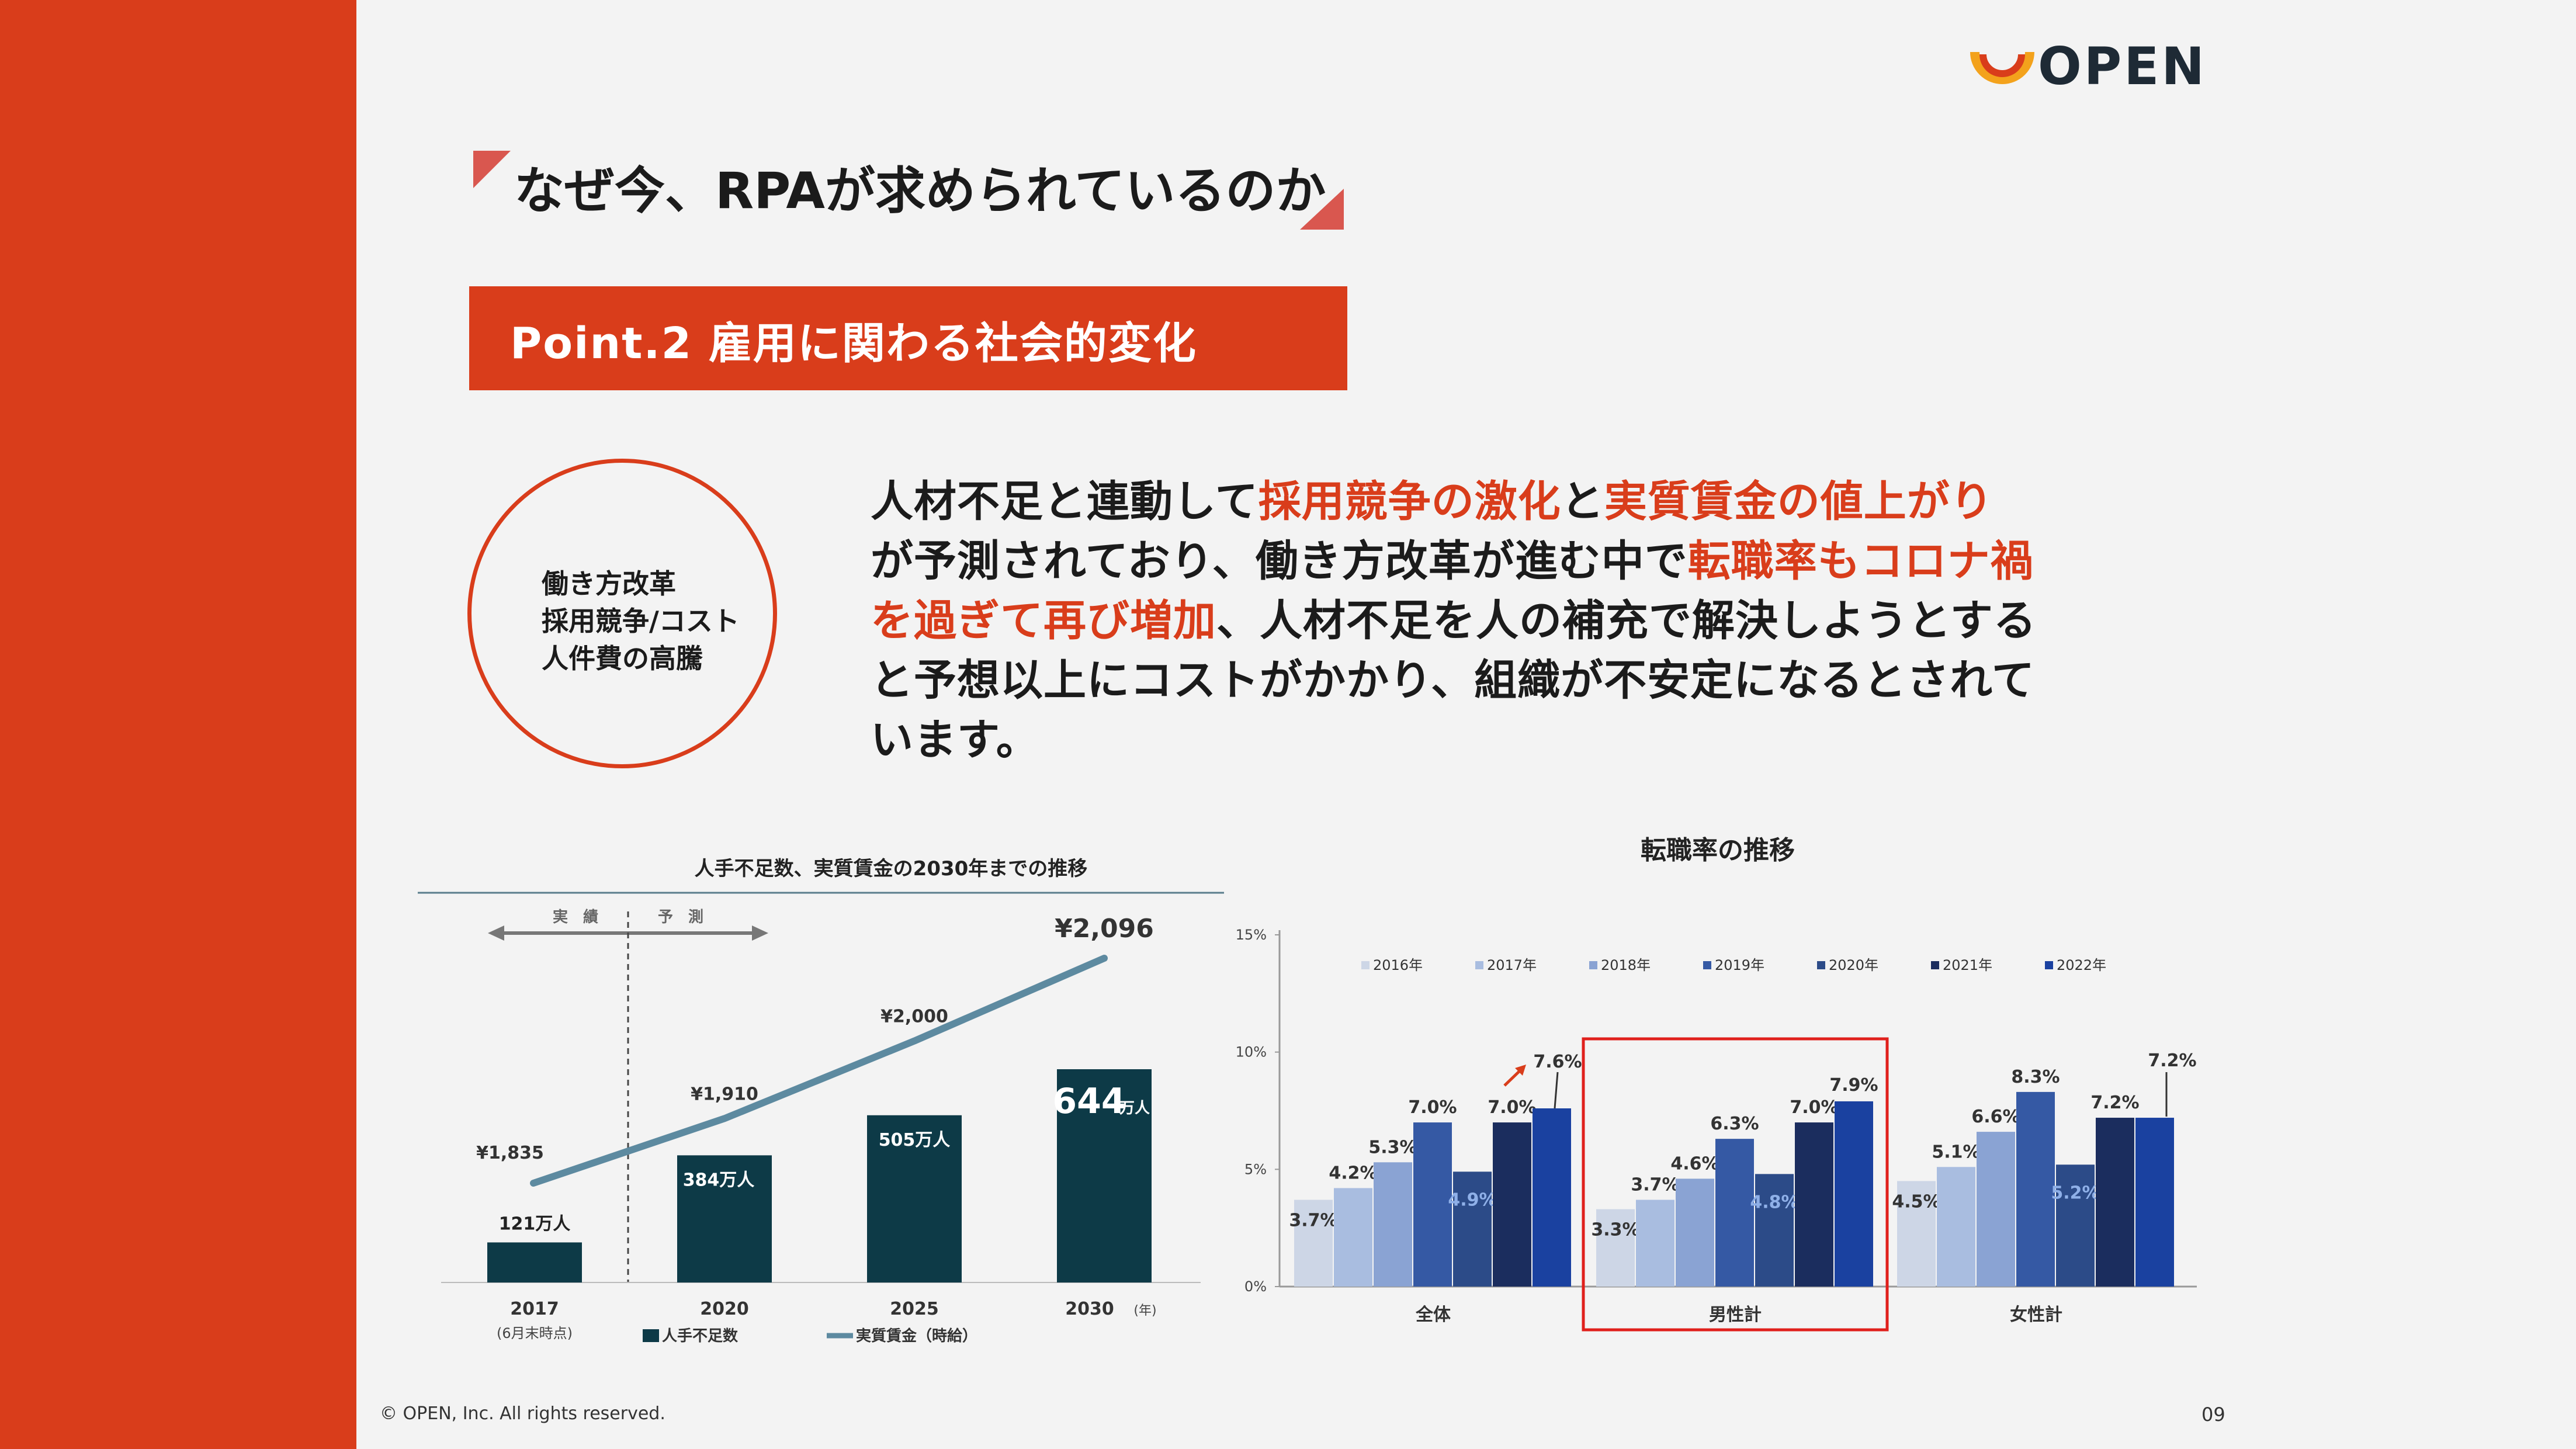  What do you see at coordinates (1279, 561) in the screenshot?
I see `body-text: が予測されており、働き方改革が進む中で` at bounding box center [1279, 561].